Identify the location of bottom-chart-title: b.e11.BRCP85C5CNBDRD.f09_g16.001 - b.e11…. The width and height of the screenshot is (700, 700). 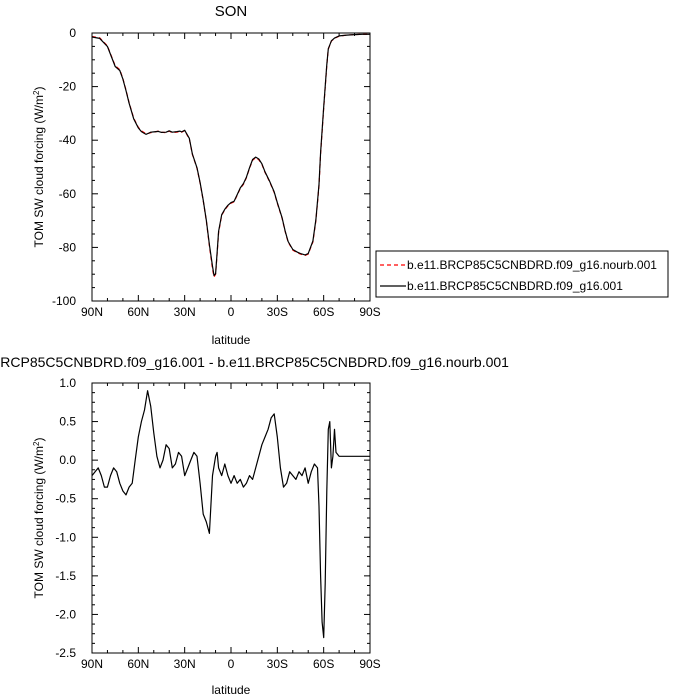
(254, 362).